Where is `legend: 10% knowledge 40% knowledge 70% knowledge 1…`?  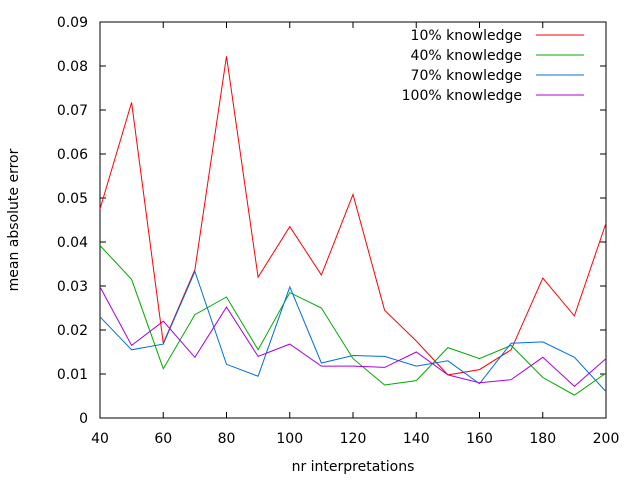 legend: 10% knowledge 40% knowledge 70% knowledge 1… is located at coordinates (493, 66).